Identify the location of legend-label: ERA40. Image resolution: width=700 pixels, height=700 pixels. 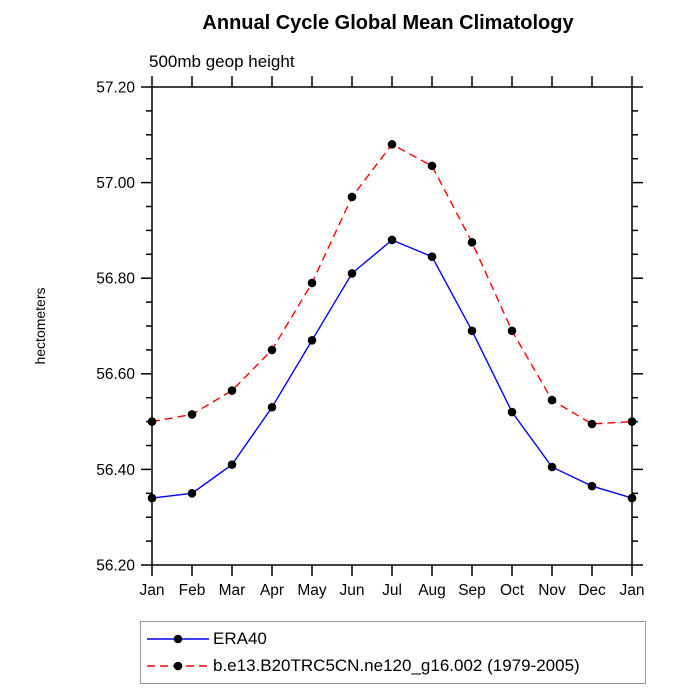
(240, 639).